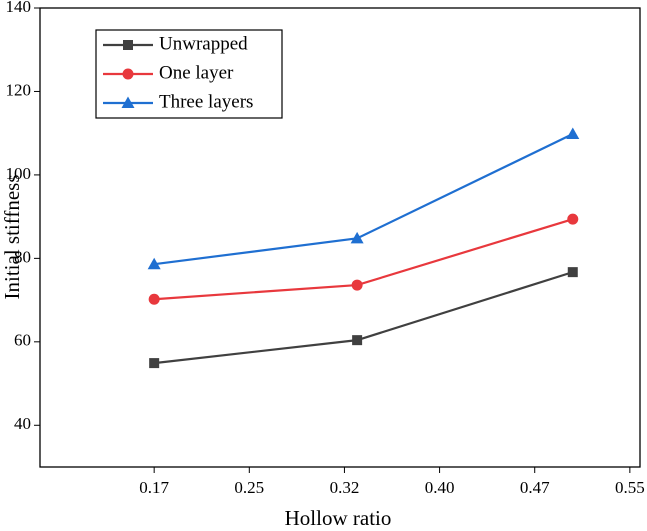 The image size is (647, 531). I want to click on x-axis-label: Hollow ratio, so click(338, 518).